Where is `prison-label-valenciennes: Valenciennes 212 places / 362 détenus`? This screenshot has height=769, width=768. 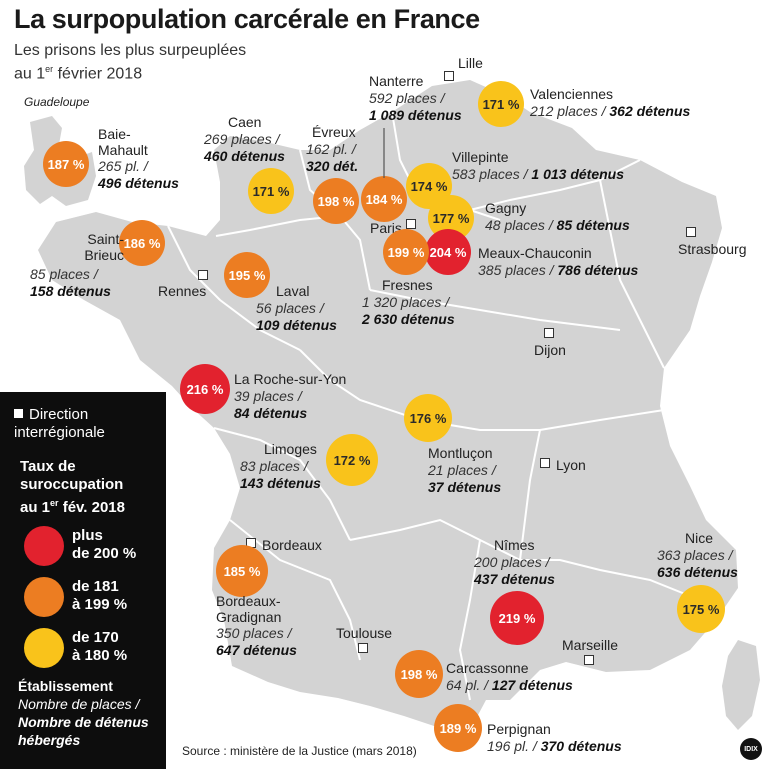 prison-label-valenciennes: Valenciennes 212 places / 362 détenus is located at coordinates (610, 103).